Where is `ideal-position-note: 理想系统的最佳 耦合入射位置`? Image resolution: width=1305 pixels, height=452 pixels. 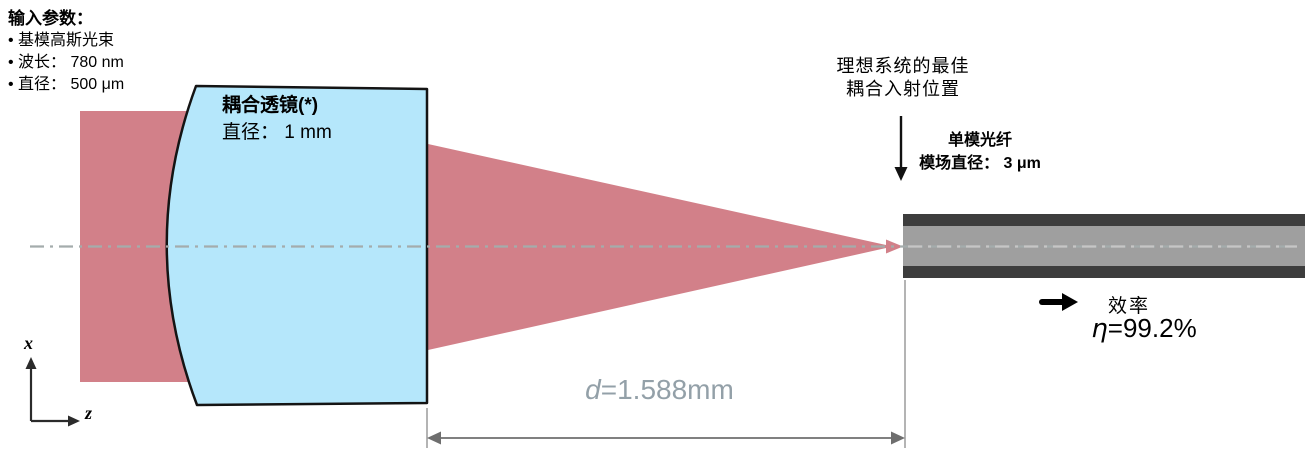
ideal-position-note: 理想系统的最佳 耦合入射位置 is located at coordinates (903, 78).